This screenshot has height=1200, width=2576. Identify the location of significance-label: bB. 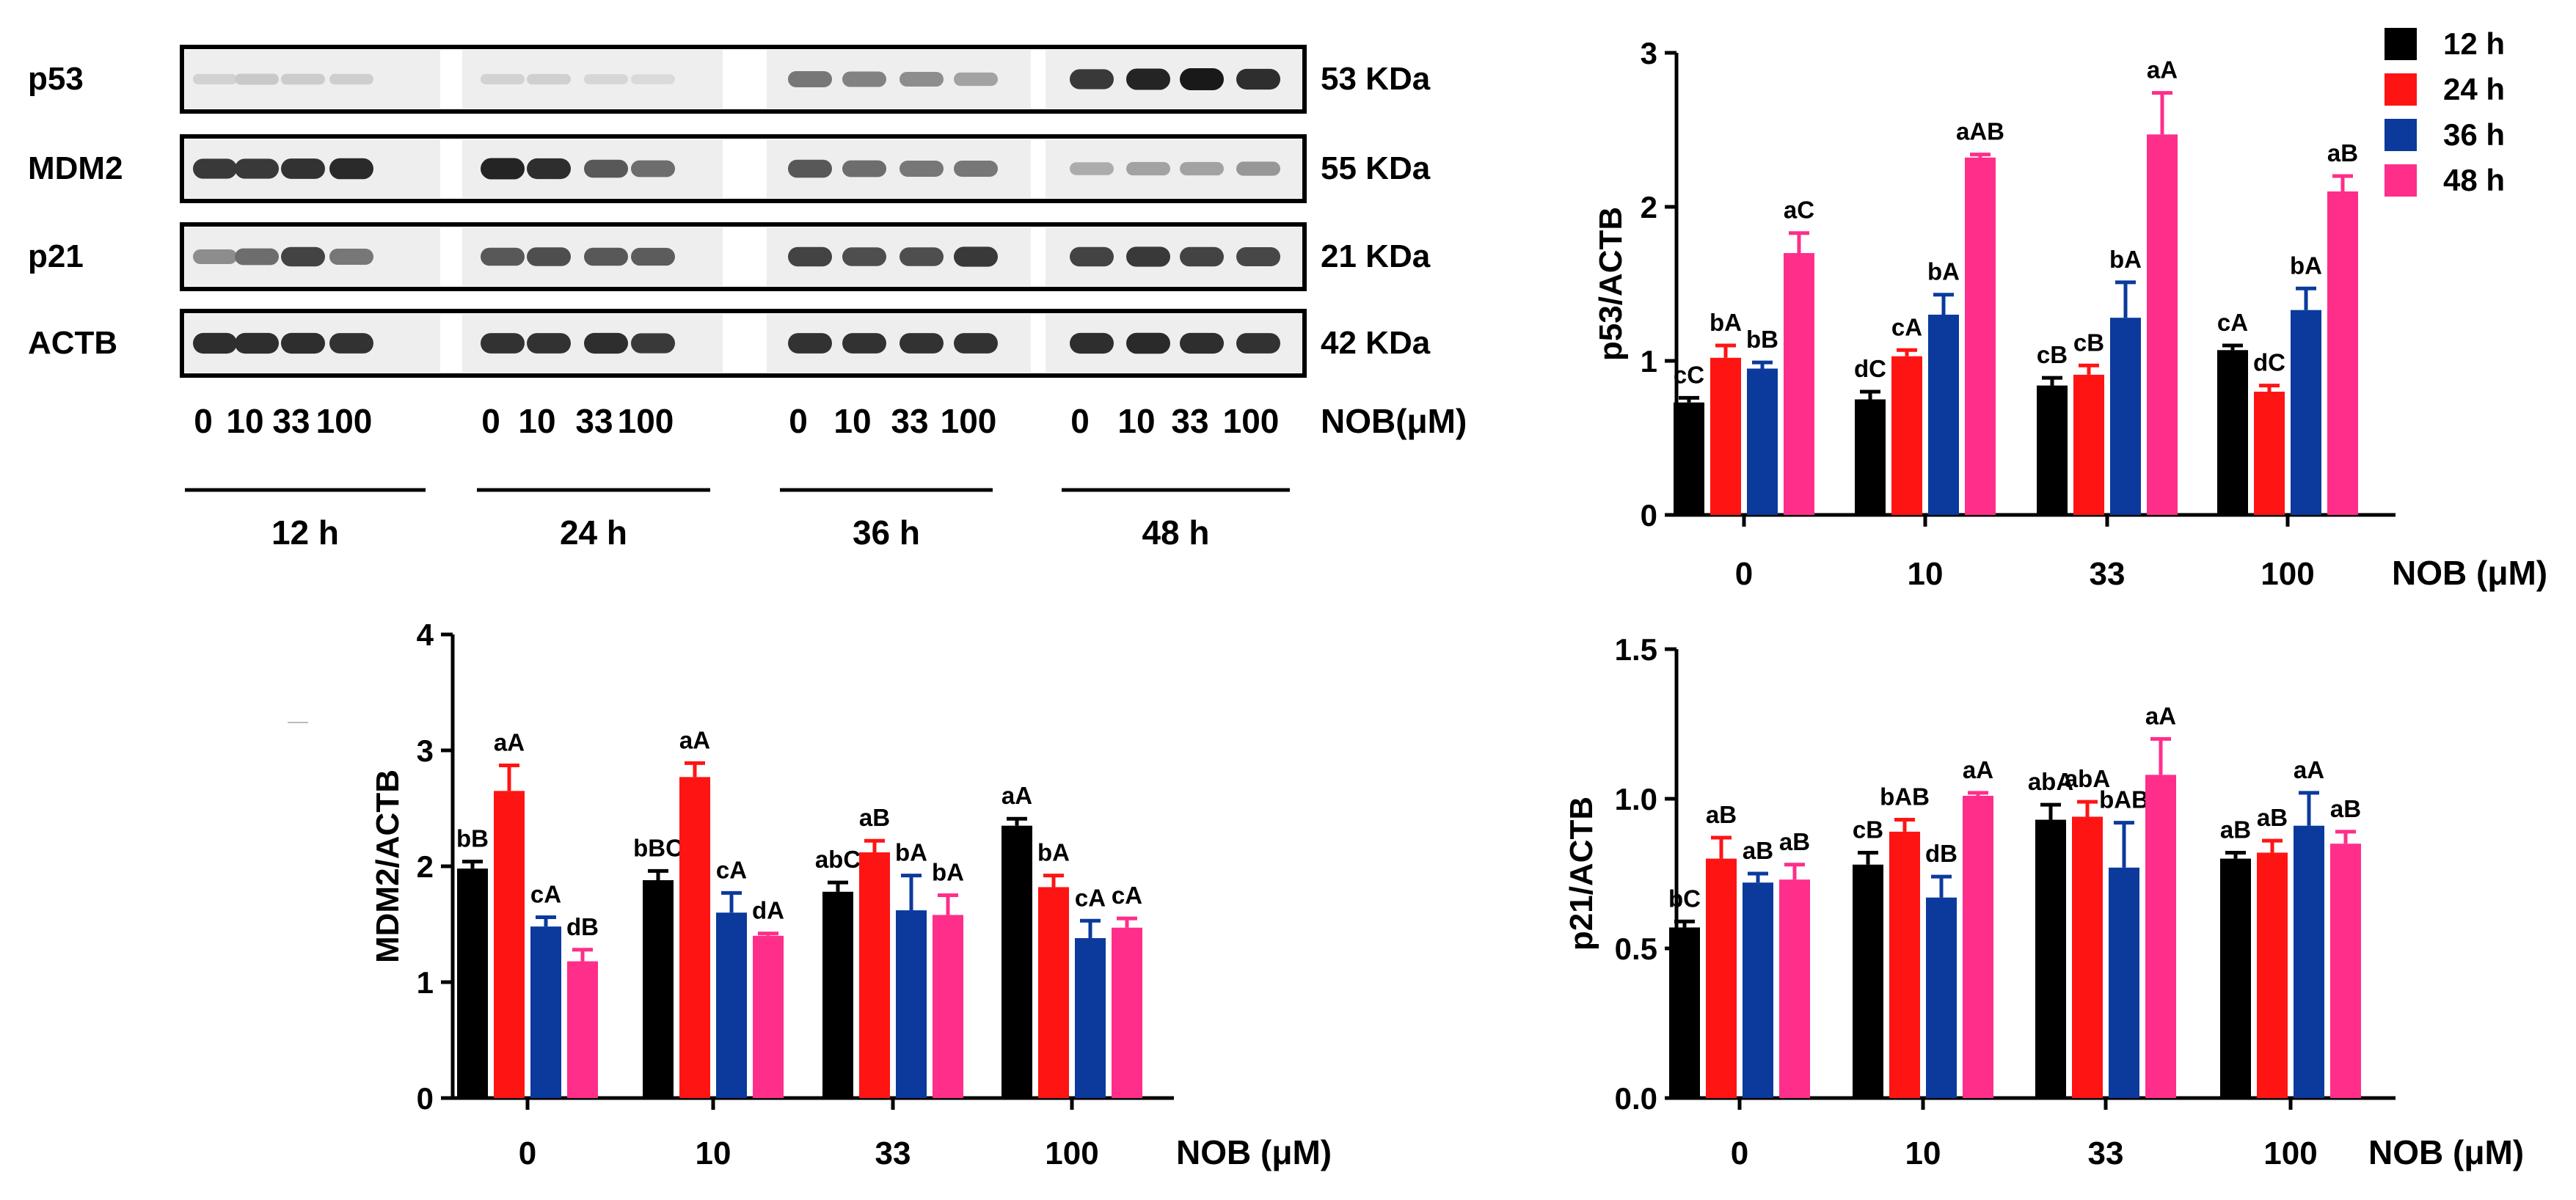
(473, 838).